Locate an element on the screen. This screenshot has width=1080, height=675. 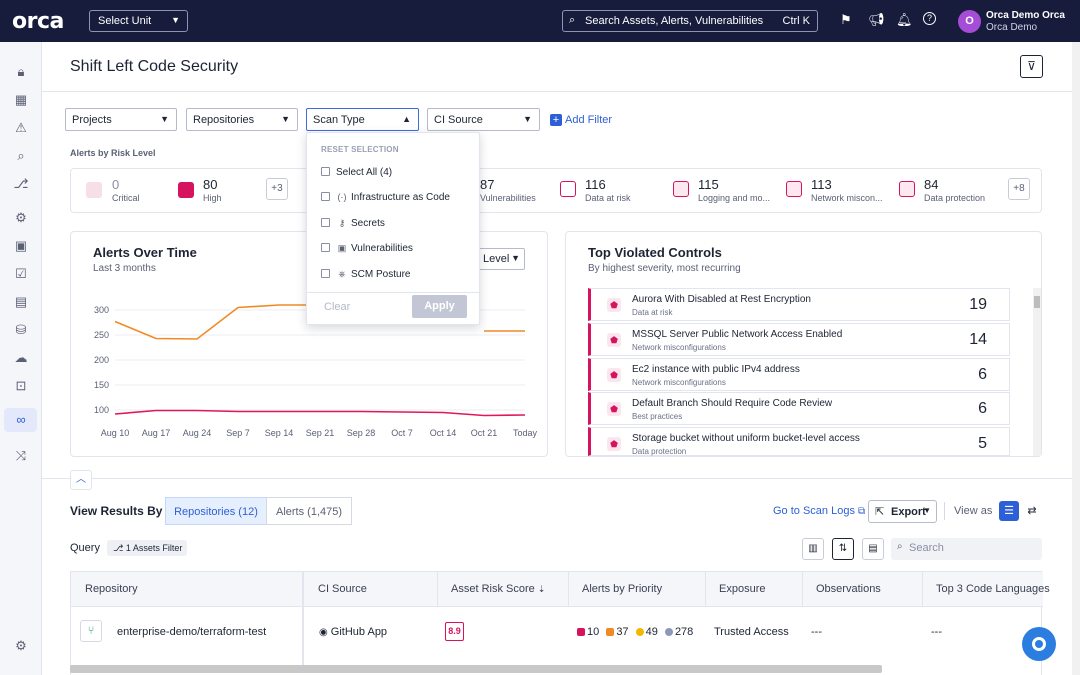
category-count: 113 is located at coordinates (821, 184).